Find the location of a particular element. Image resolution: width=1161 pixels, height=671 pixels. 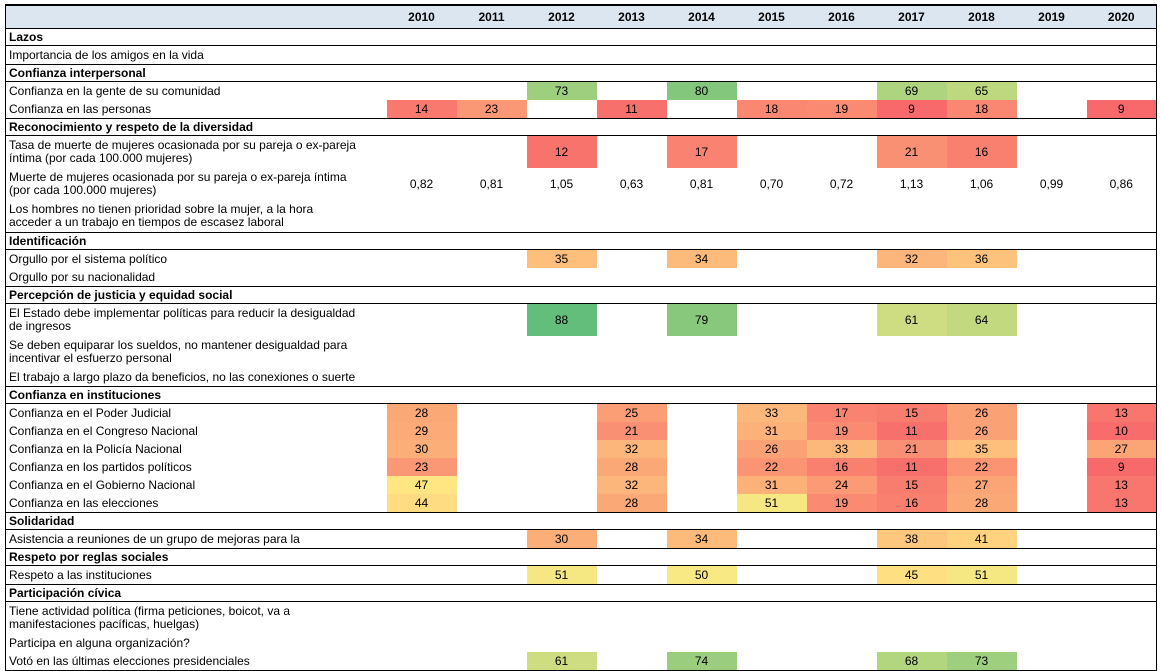

corner-cell is located at coordinates (196, 17).